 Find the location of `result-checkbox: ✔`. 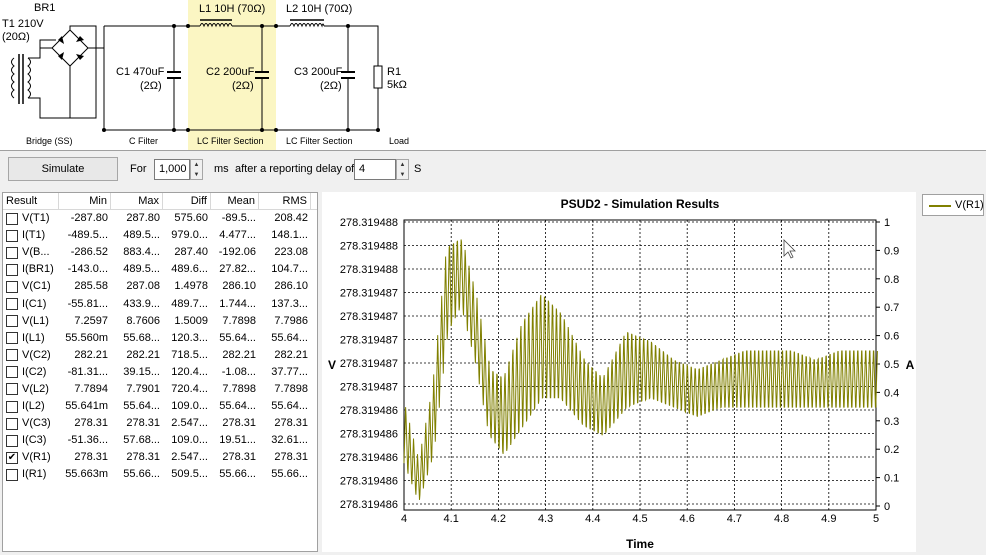

result-checkbox: ✔ is located at coordinates (12, 457).